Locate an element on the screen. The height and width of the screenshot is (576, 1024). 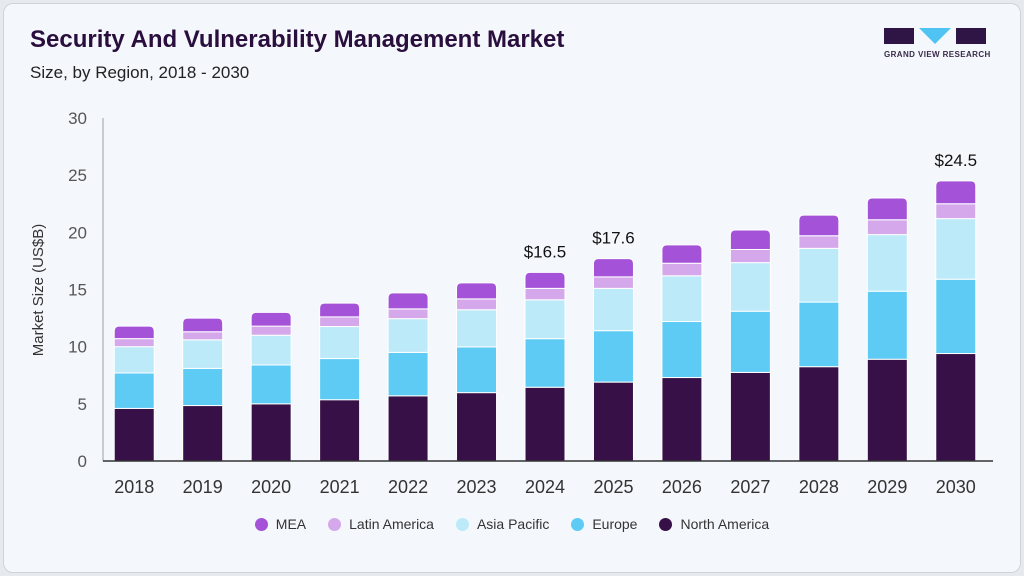
y-tick-label: 10 is located at coordinates (77, 347).